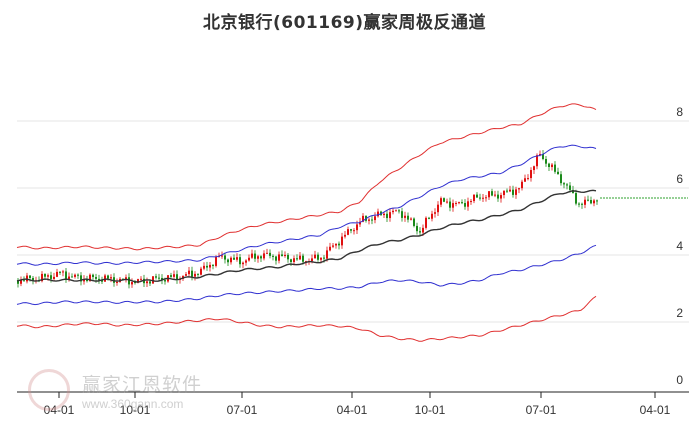  What do you see at coordinates (679, 313) in the screenshot?
I see `y-tick-label: 2` at bounding box center [679, 313].